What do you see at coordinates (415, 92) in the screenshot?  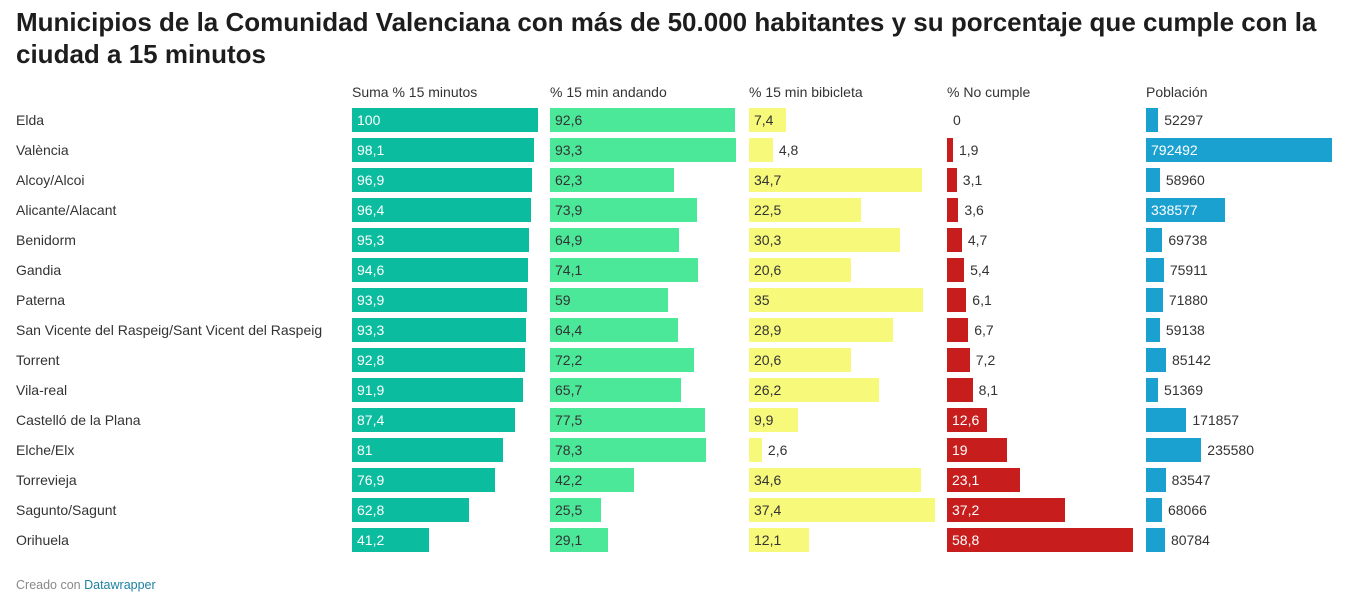 I see `column-header: Suma % 15 minutos` at bounding box center [415, 92].